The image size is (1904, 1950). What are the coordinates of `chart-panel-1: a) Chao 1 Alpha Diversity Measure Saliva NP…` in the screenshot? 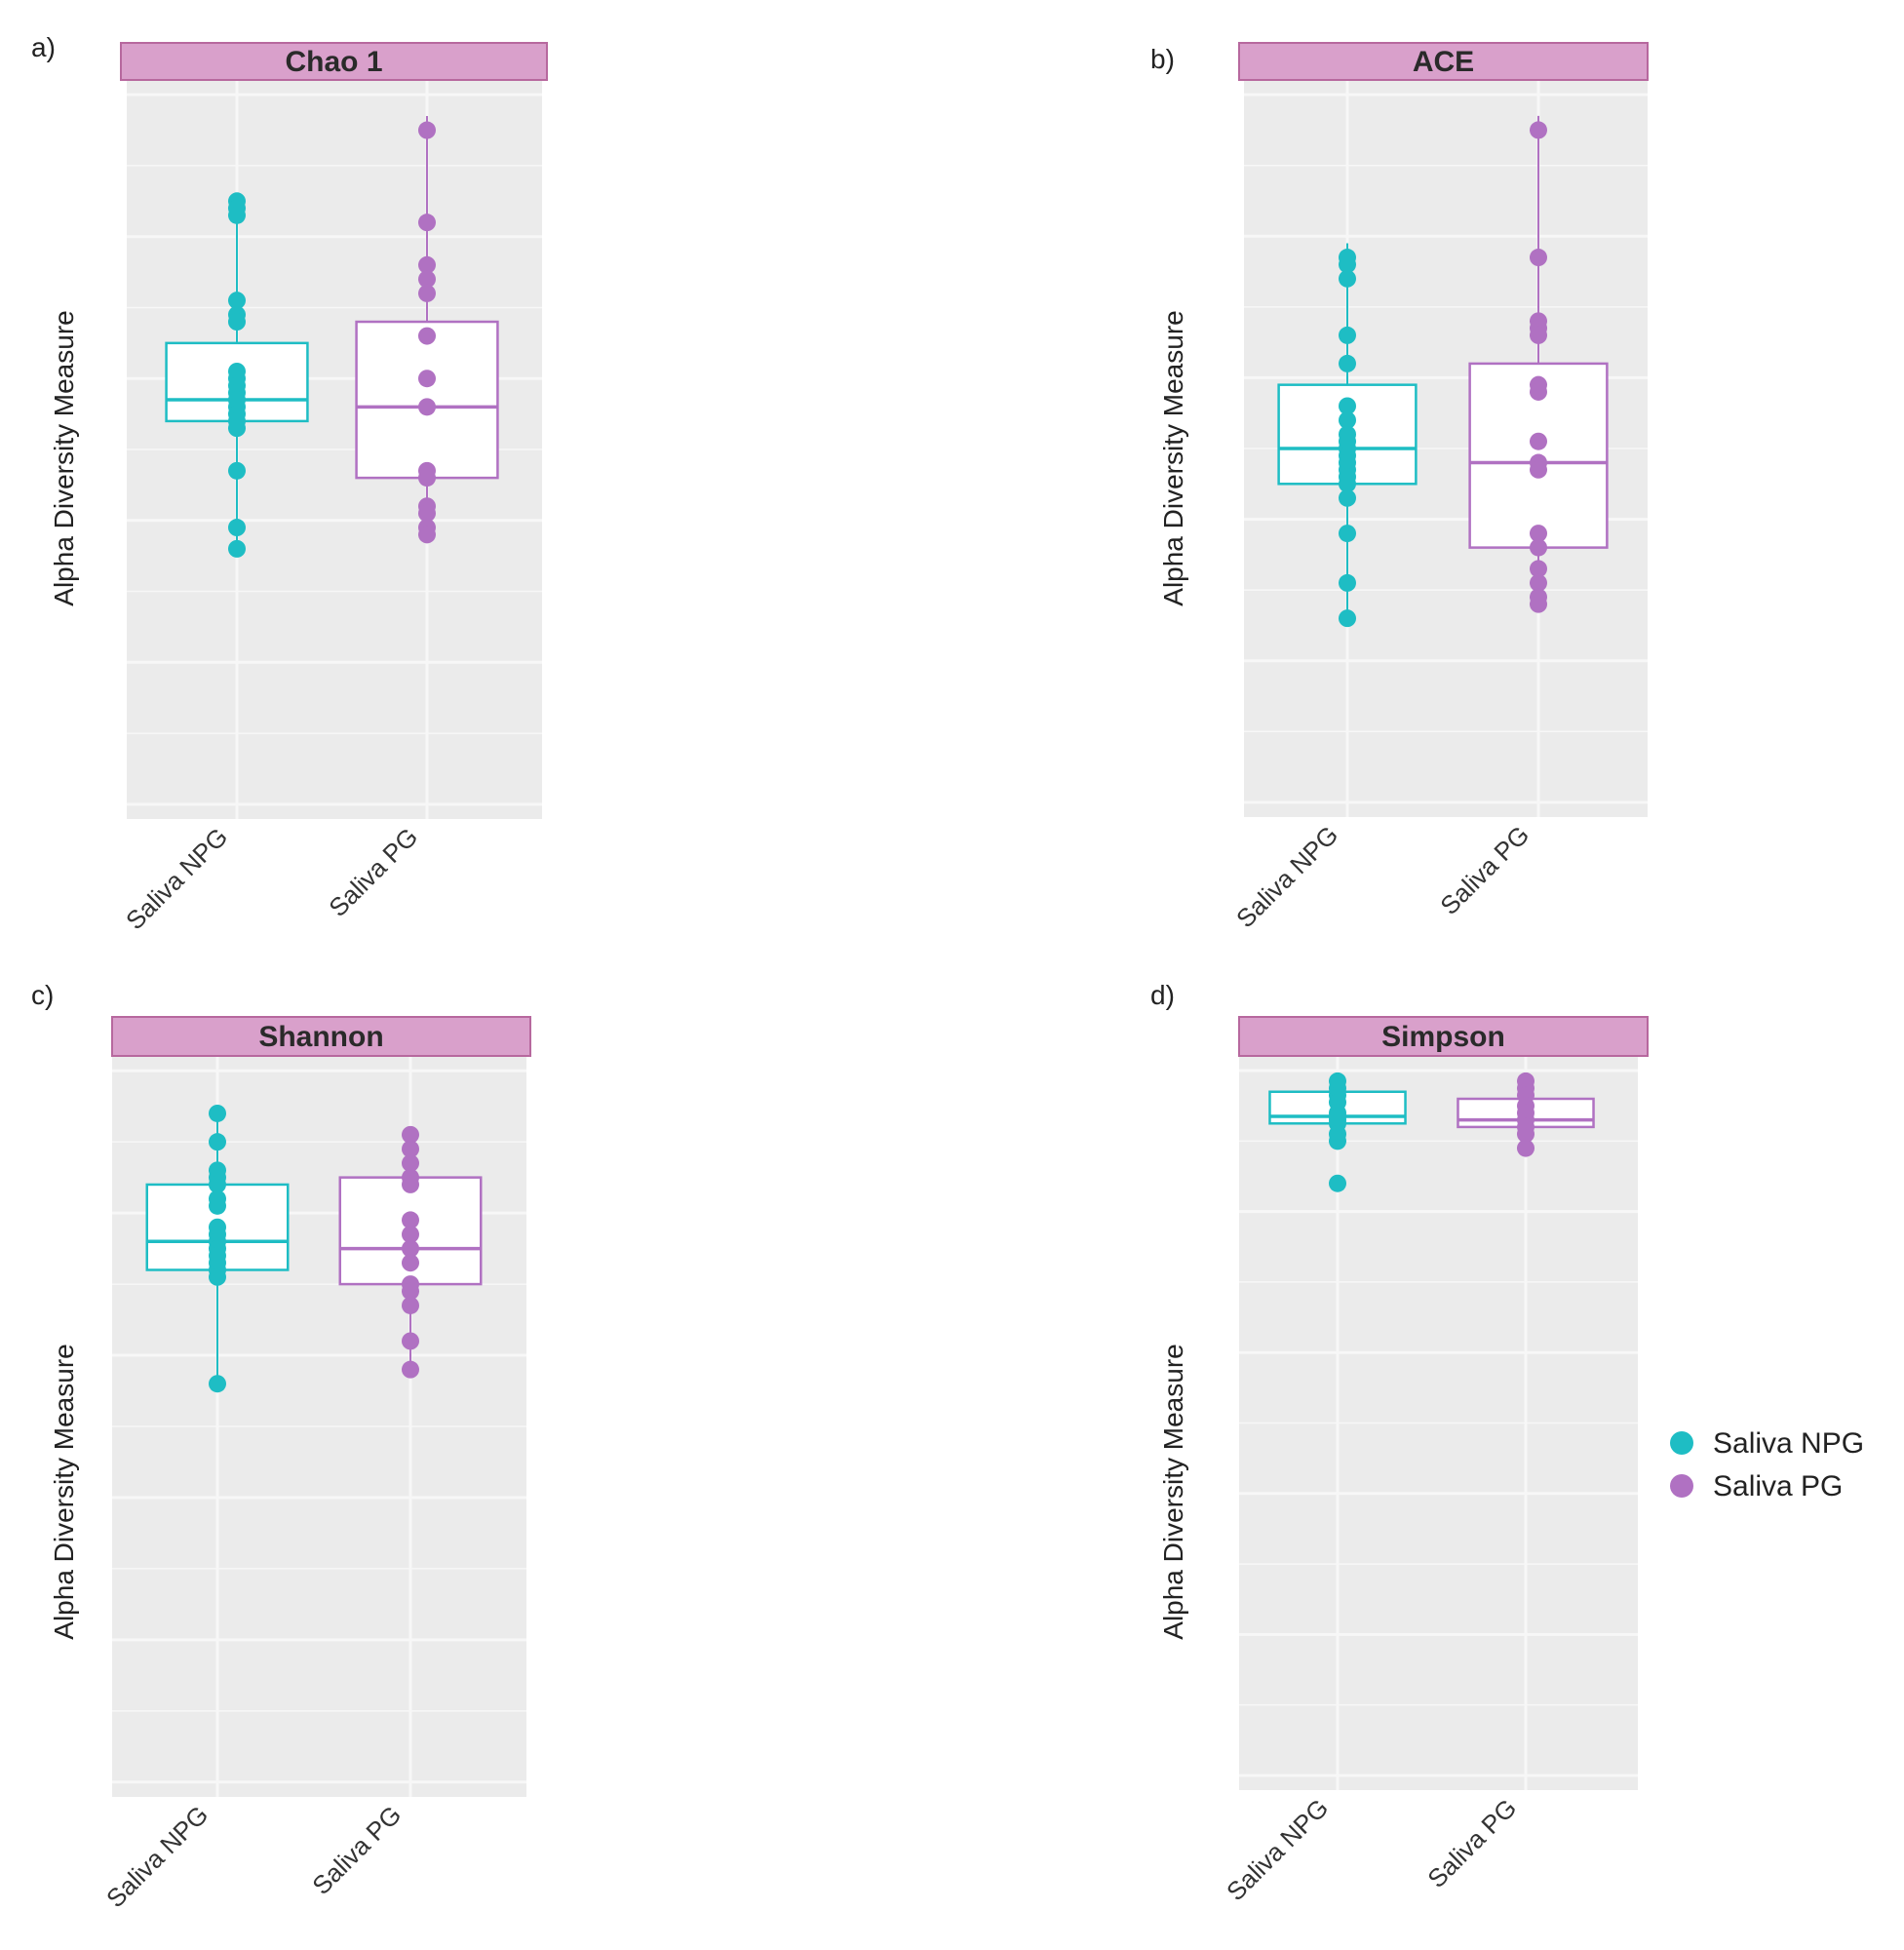 It's located at (289, 483).